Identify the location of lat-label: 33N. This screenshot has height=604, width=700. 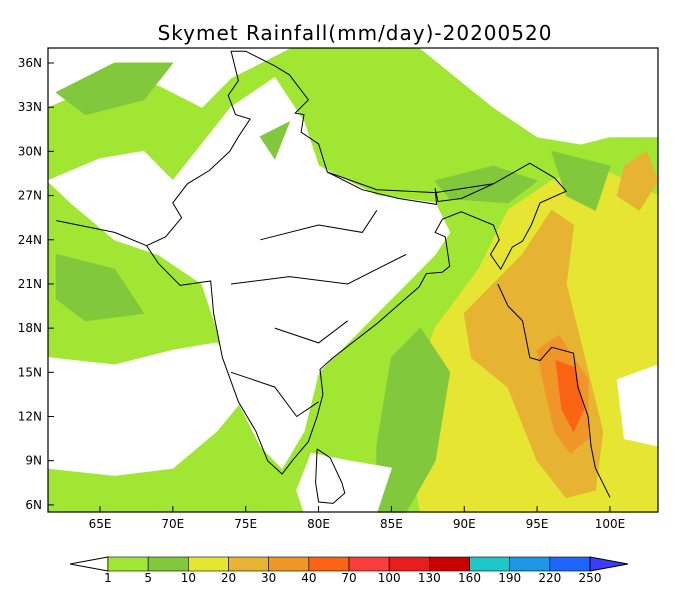
(30, 107).